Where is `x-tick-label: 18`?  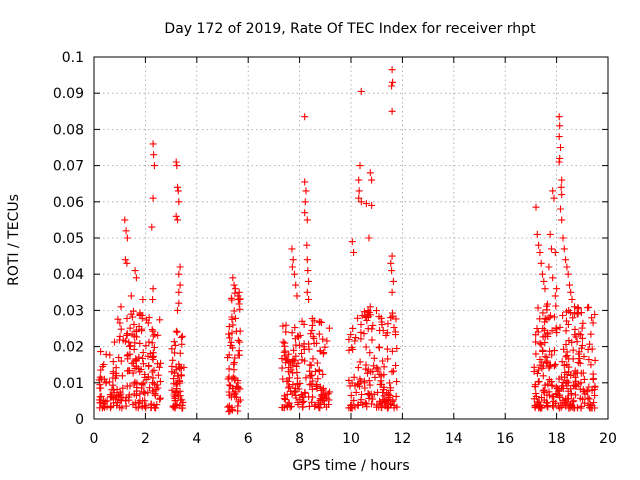
x-tick-label: 18 is located at coordinates (557, 439).